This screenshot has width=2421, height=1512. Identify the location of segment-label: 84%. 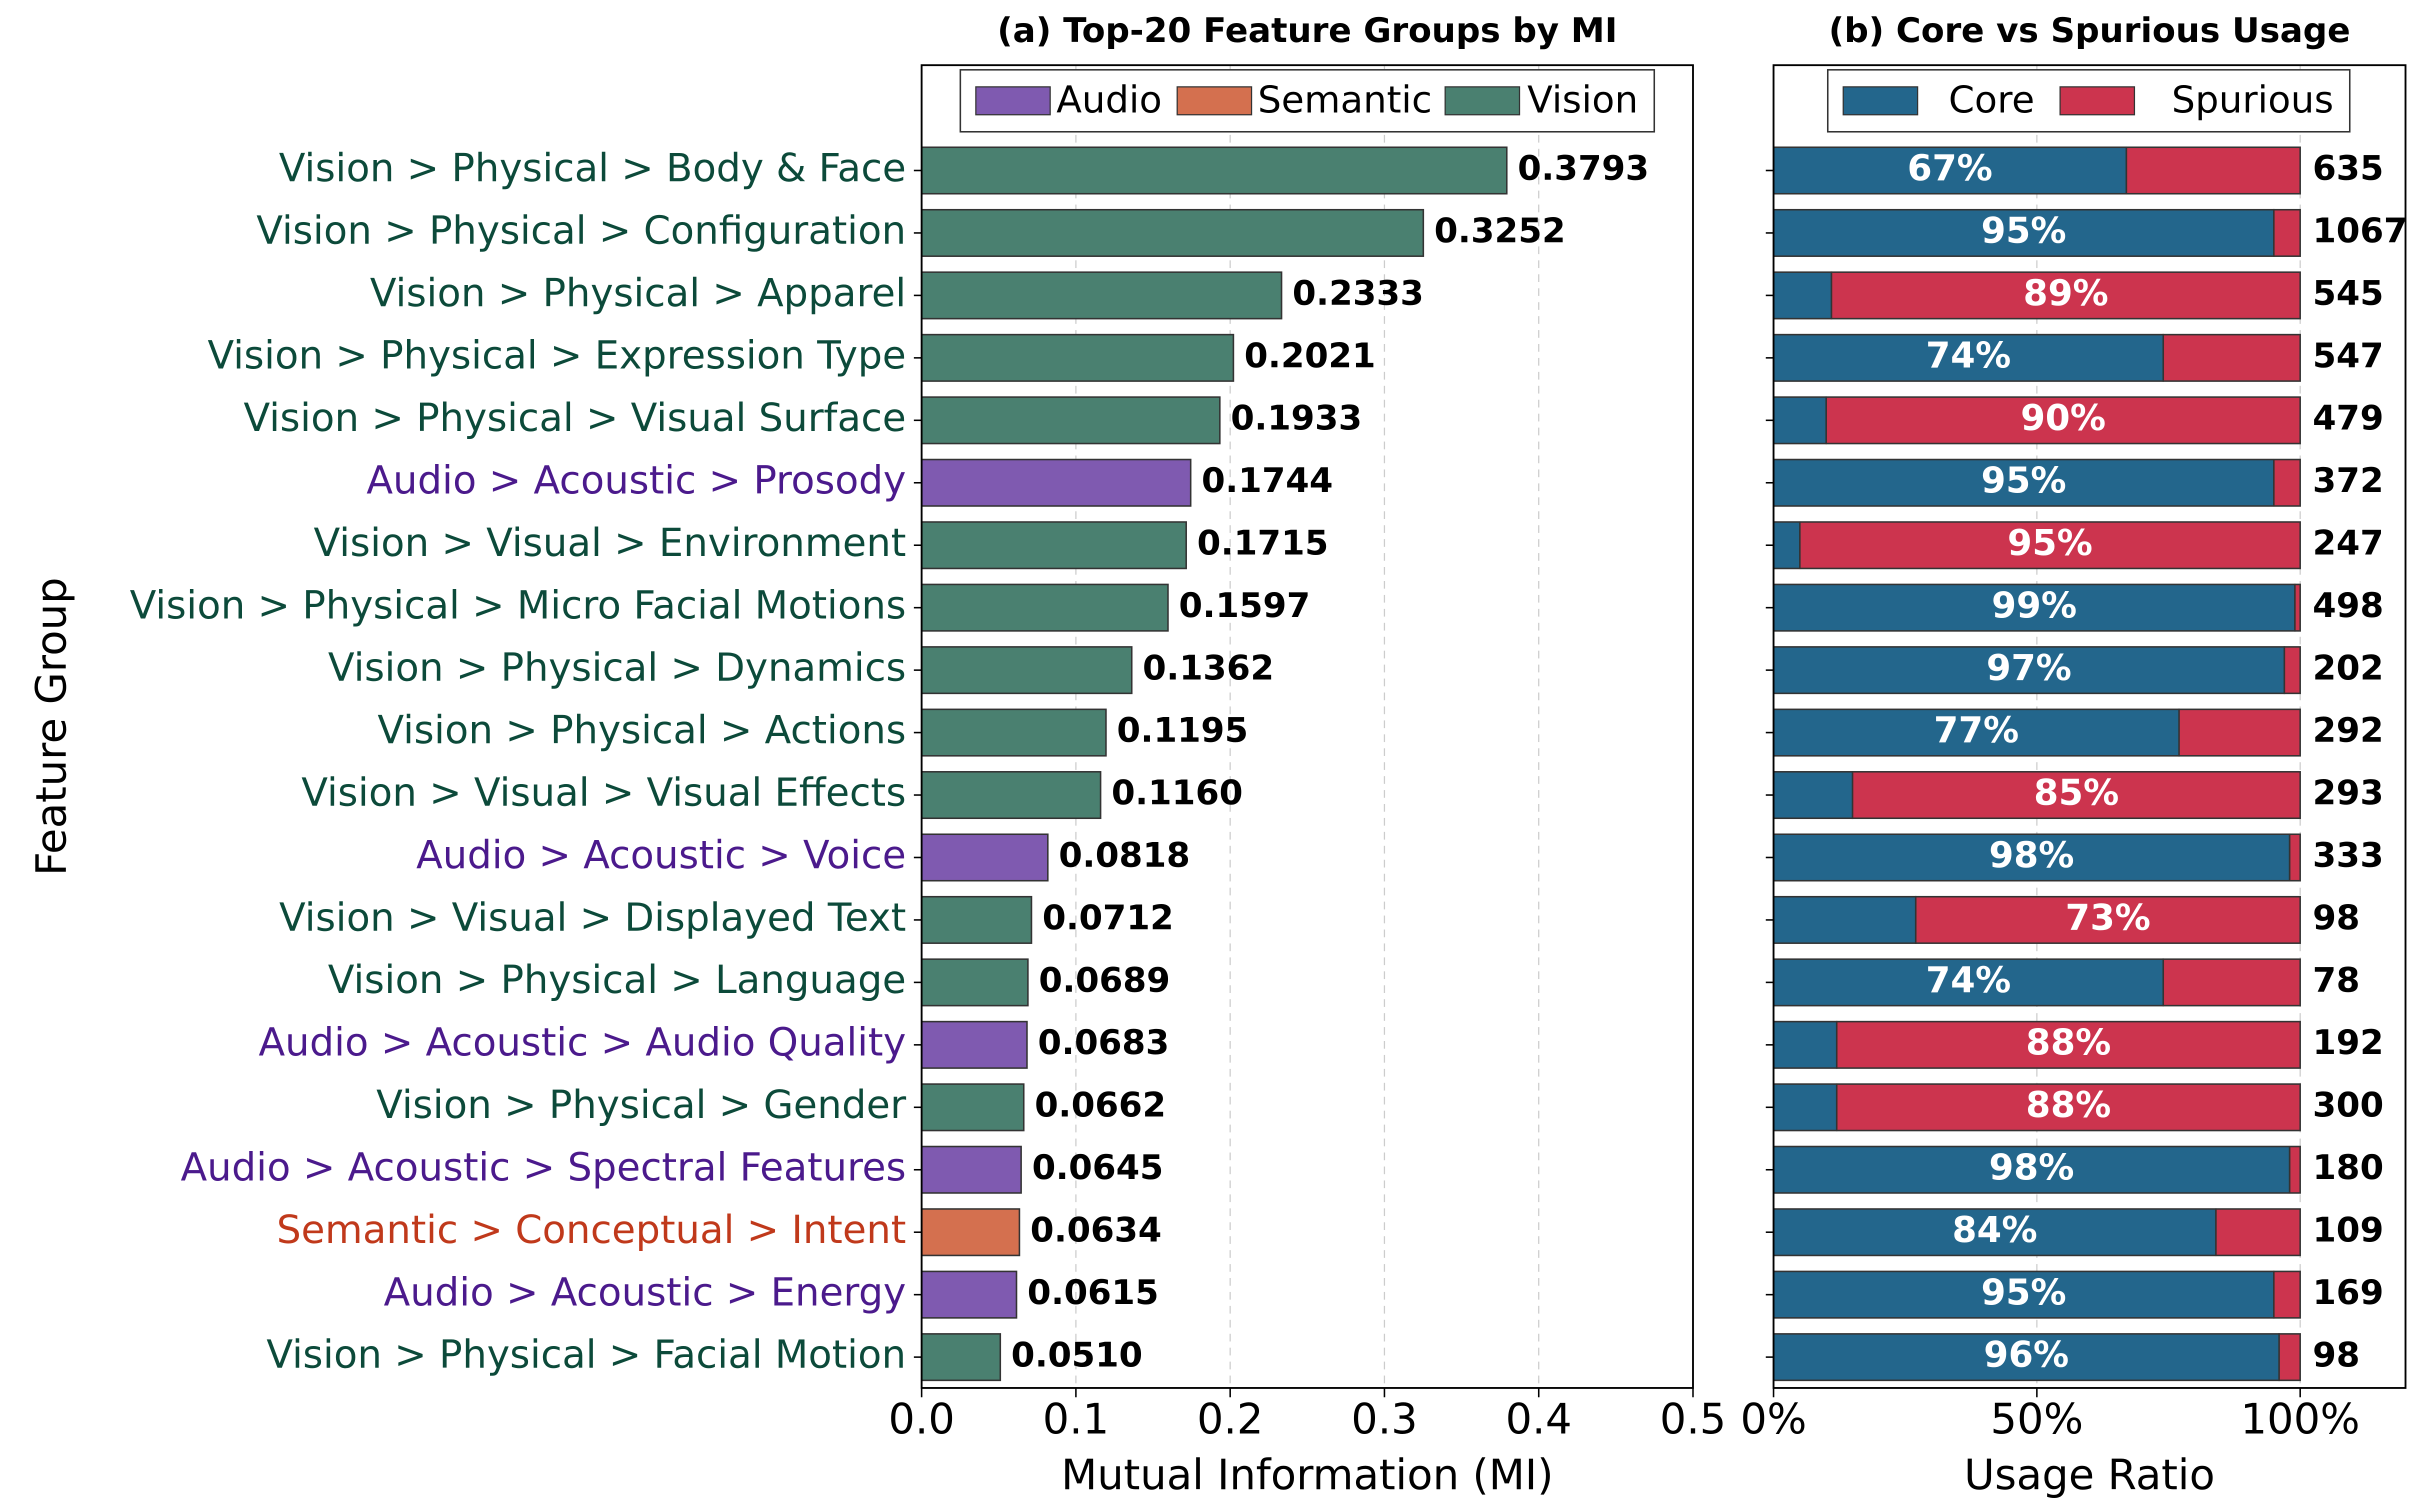
(1995, 1229).